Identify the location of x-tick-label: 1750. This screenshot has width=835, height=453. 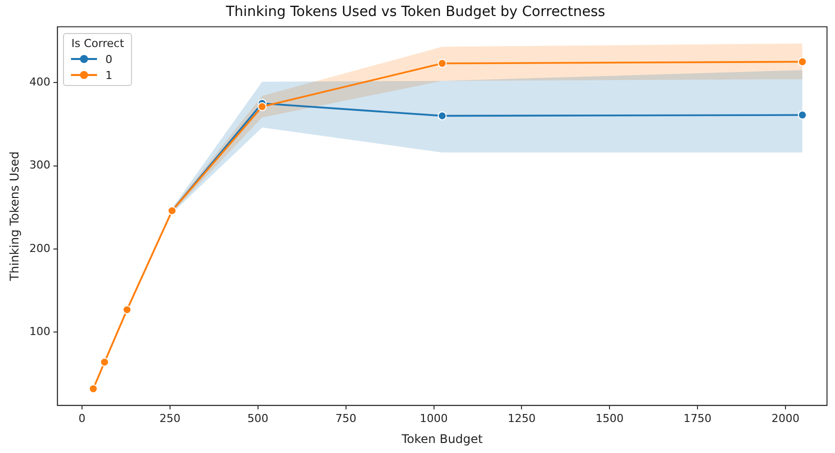
(698, 418).